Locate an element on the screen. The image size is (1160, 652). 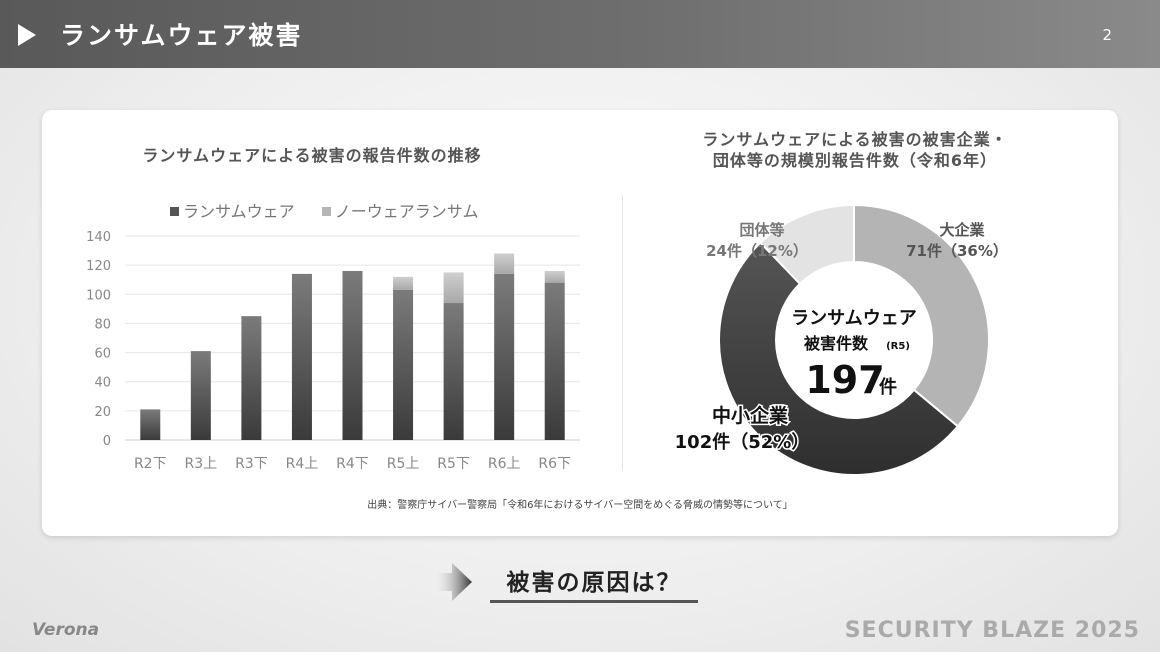
segment-label-large: 大企業 is located at coordinates (962, 230).